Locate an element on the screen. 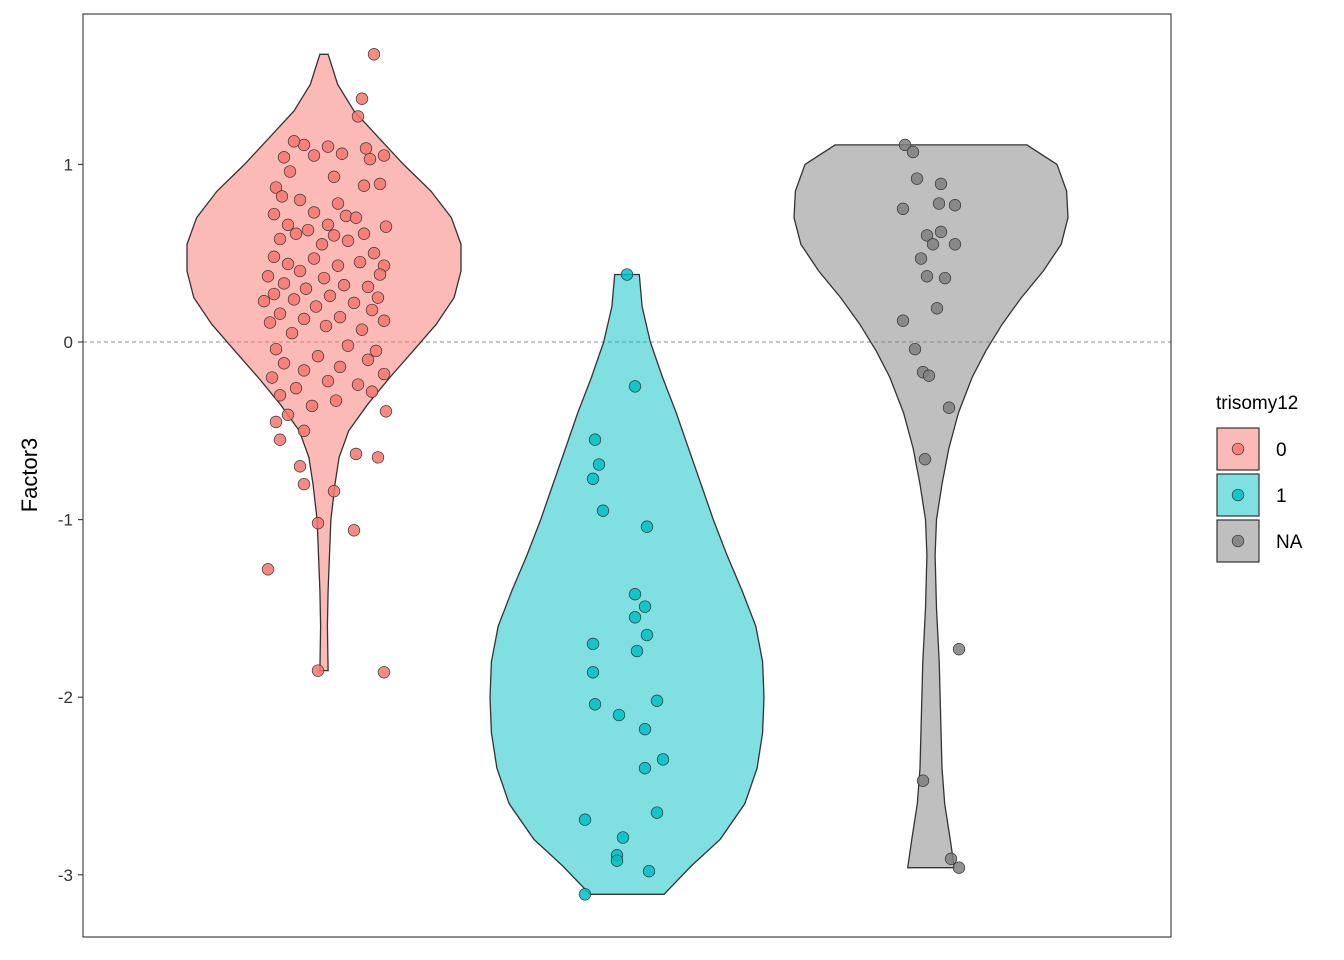  y-tick-label: -1 is located at coordinates (65, 520).